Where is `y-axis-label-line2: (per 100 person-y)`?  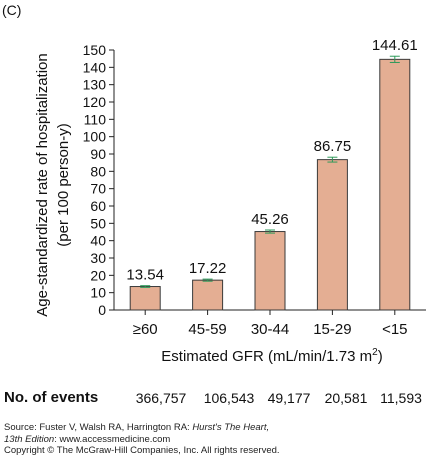
y-axis-label-line2: (per 100 person-y) is located at coordinates (63, 184).